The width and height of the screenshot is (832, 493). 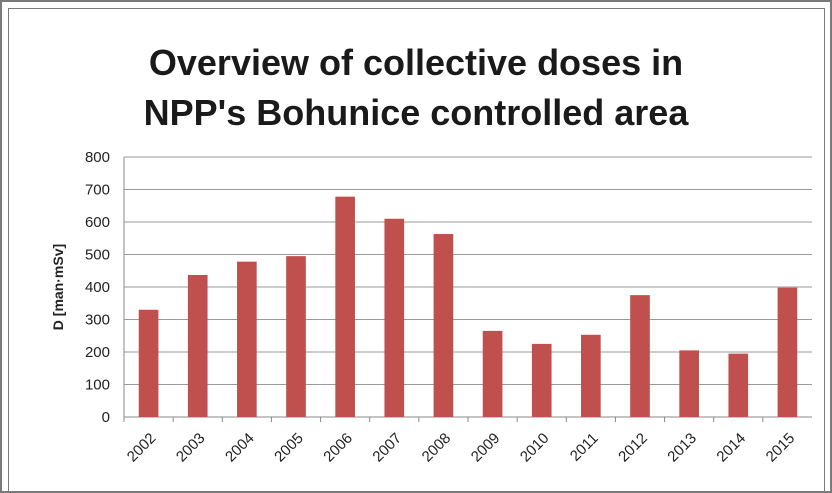 I want to click on x-tick-label: 2012, so click(x=633, y=448).